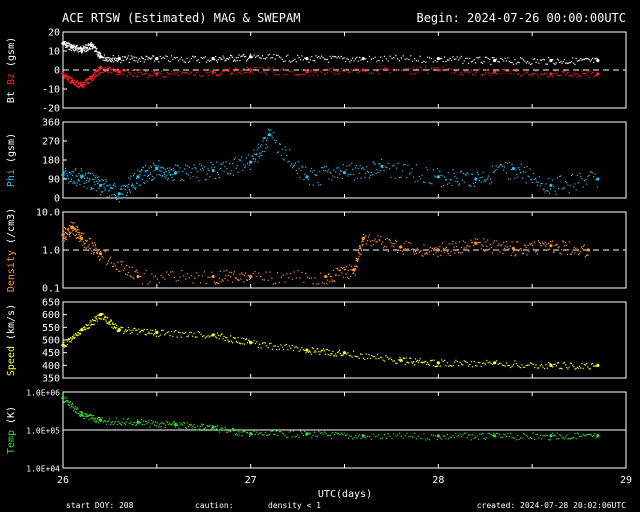  What do you see at coordinates (100, 254) in the screenshot?
I see `data-point-density` at bounding box center [100, 254].